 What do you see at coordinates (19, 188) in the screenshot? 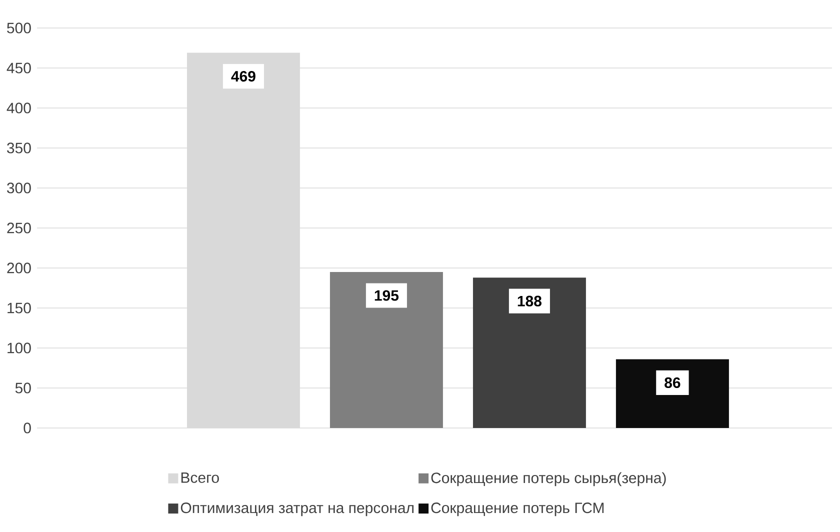
I see `y-tick-label: 300` at bounding box center [19, 188].